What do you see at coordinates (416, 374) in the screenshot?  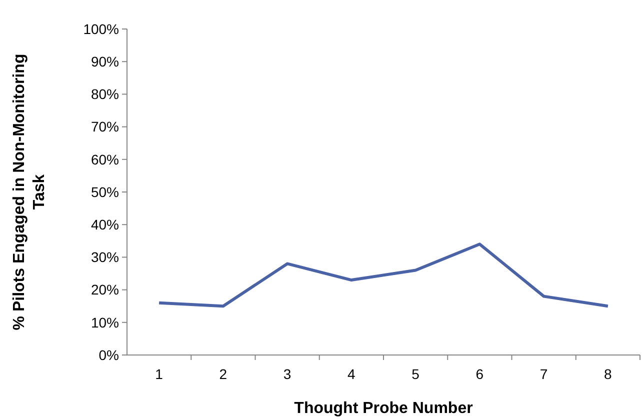 I see `x-tick-label: 5` at bounding box center [416, 374].